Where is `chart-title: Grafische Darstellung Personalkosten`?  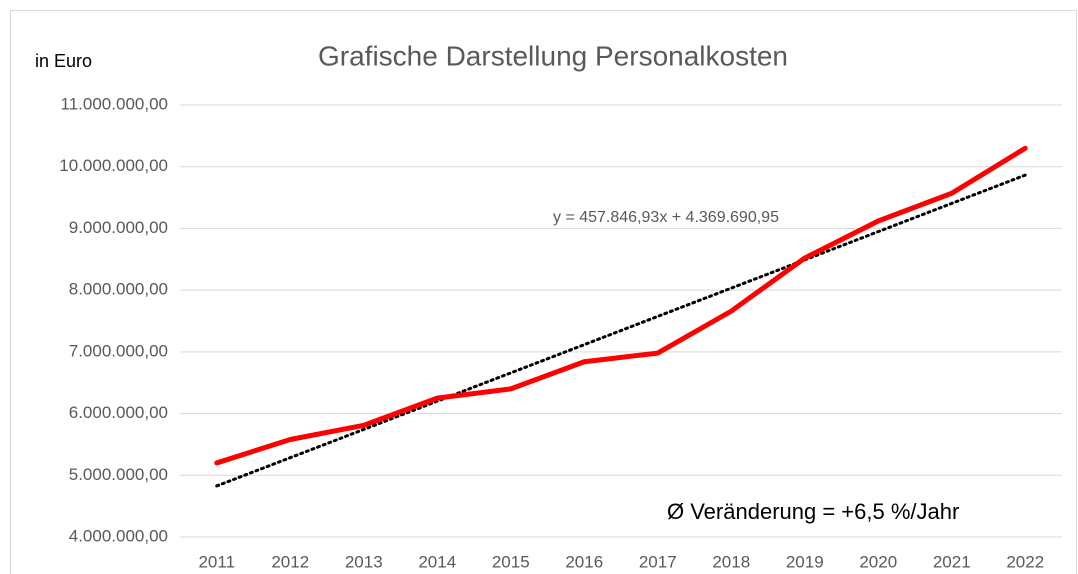 chart-title: Grafische Darstellung Personalkosten is located at coordinates (553, 55).